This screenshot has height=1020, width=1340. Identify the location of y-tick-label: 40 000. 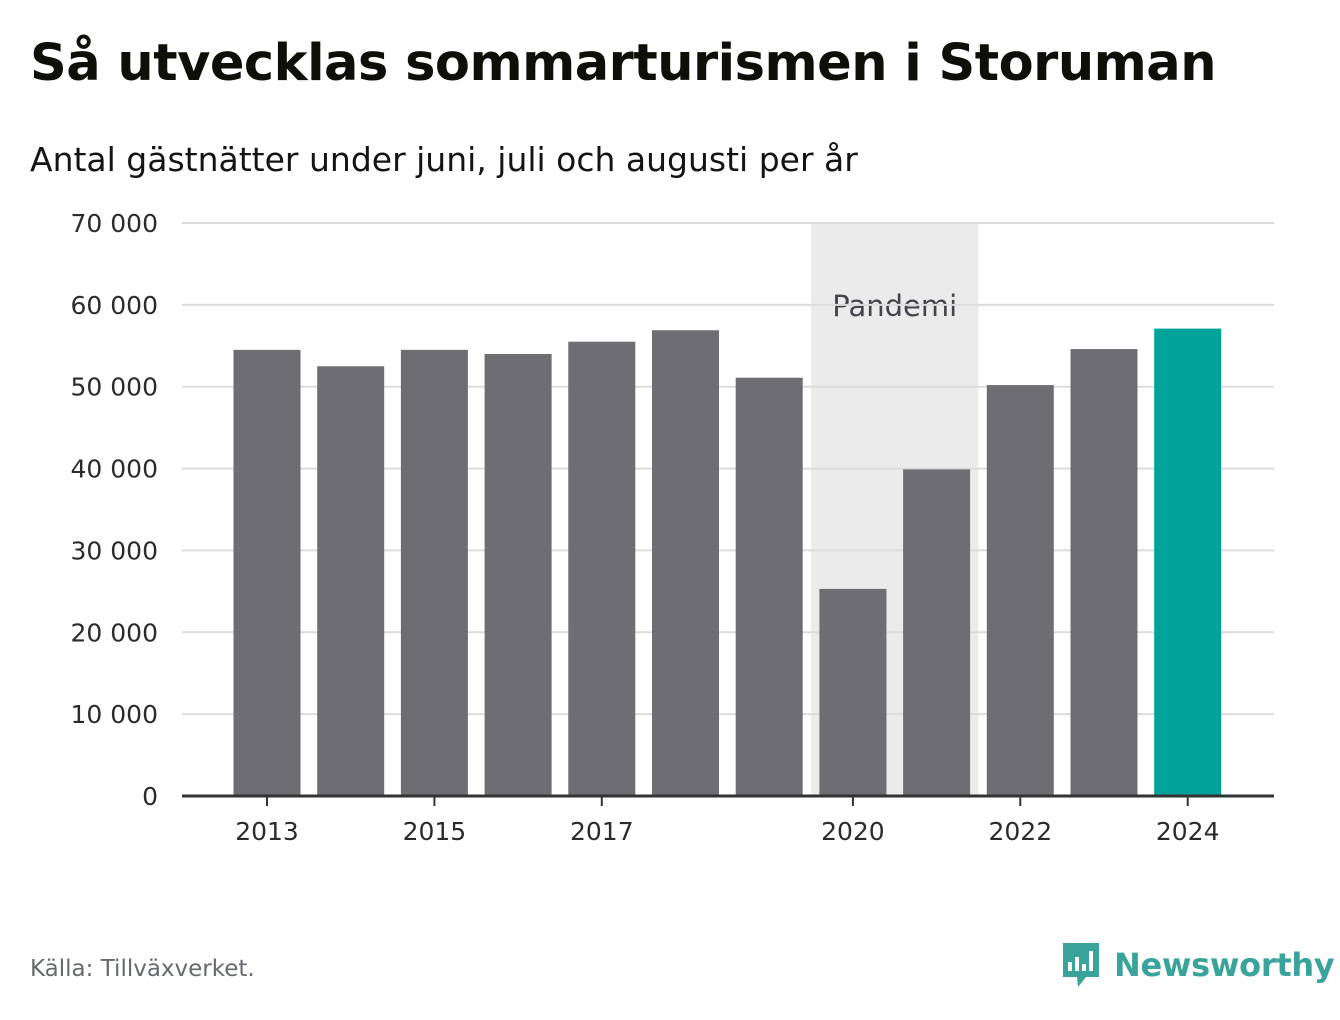
(114, 469).